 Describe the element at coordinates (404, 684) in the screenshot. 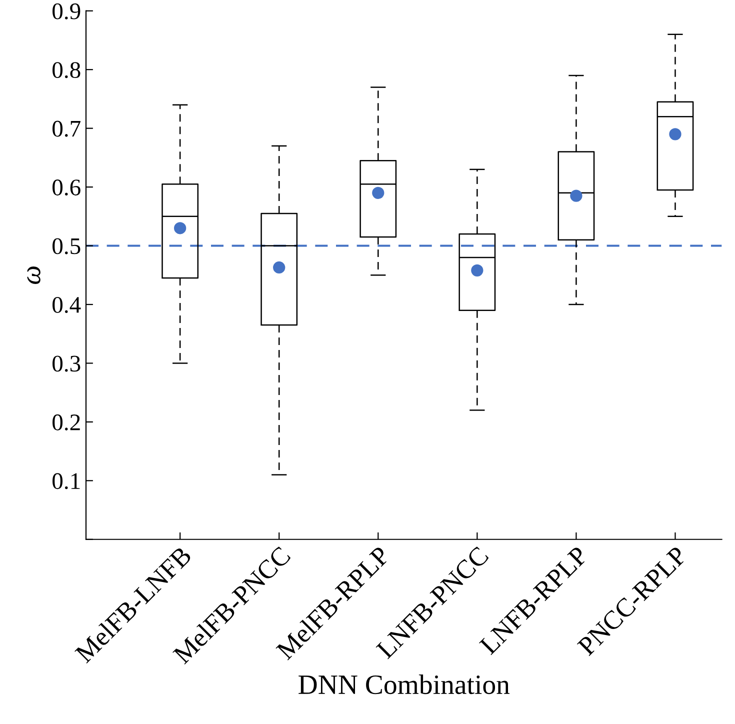

I see `x-axis-title: DNN Combination` at that location.